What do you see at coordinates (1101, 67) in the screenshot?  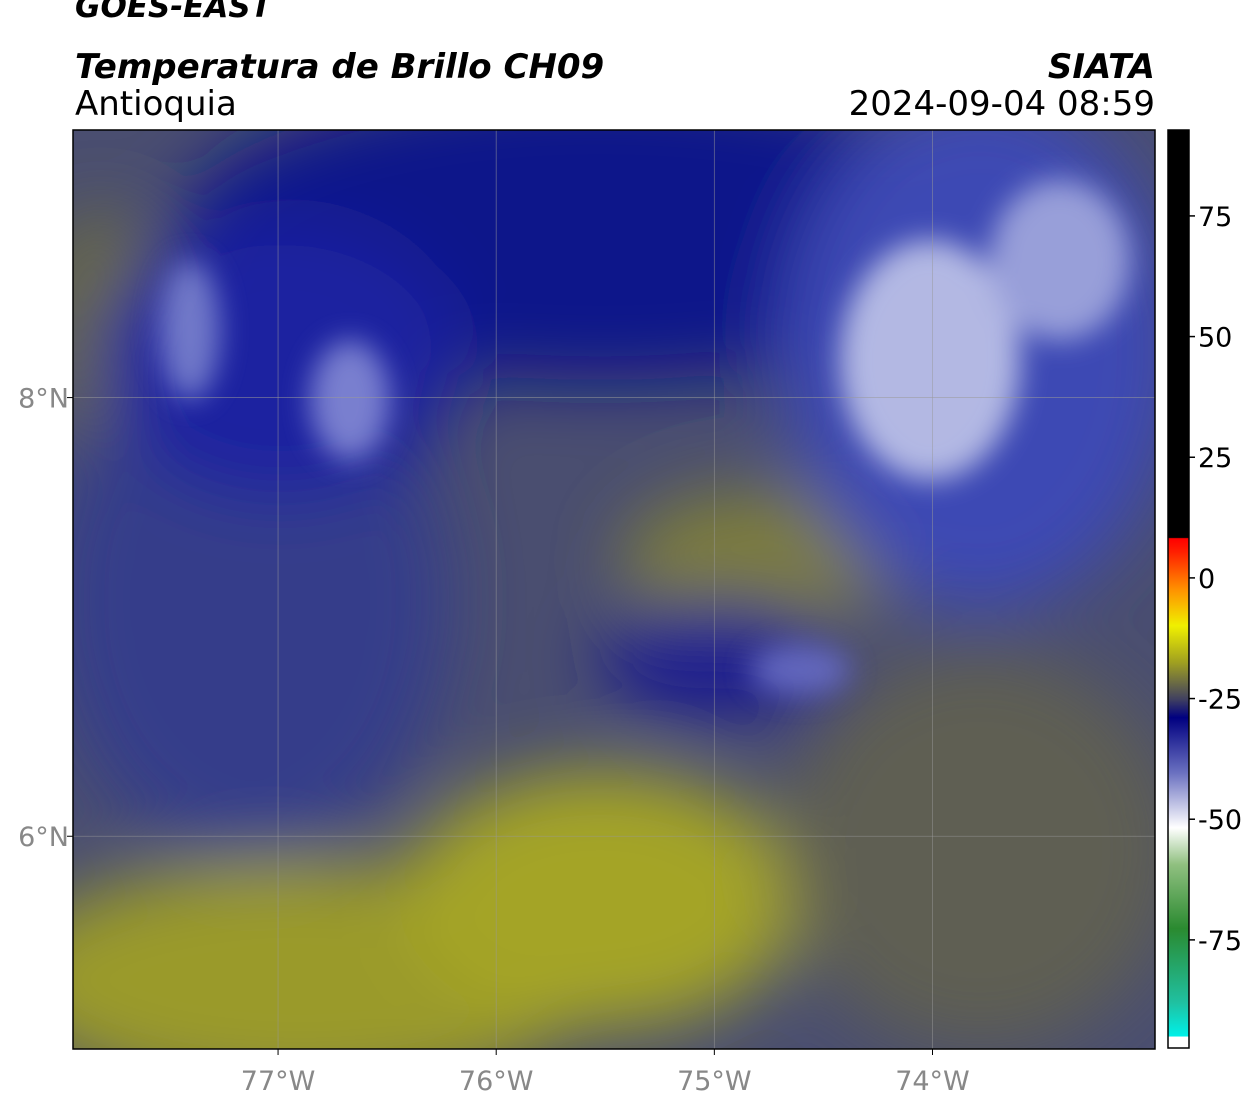 I see `source: SIATA` at bounding box center [1101, 67].